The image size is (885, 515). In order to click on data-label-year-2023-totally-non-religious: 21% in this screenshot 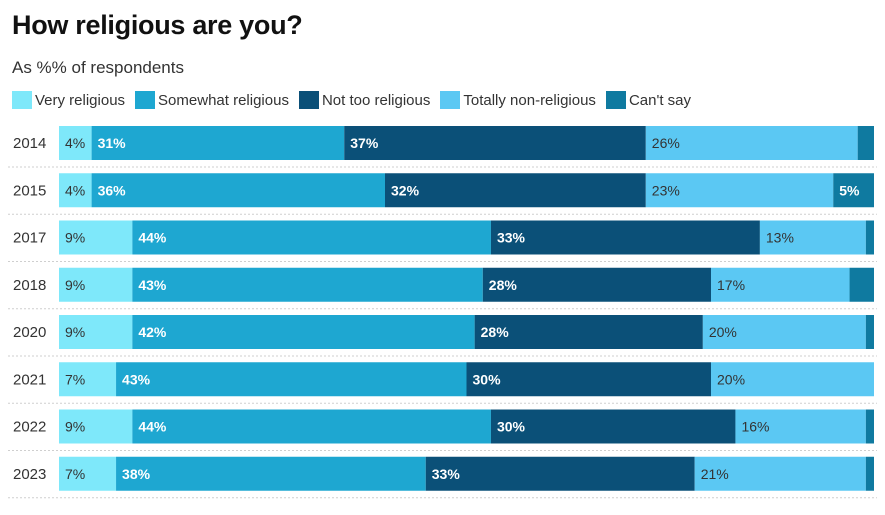, I will do `click(715, 474)`.